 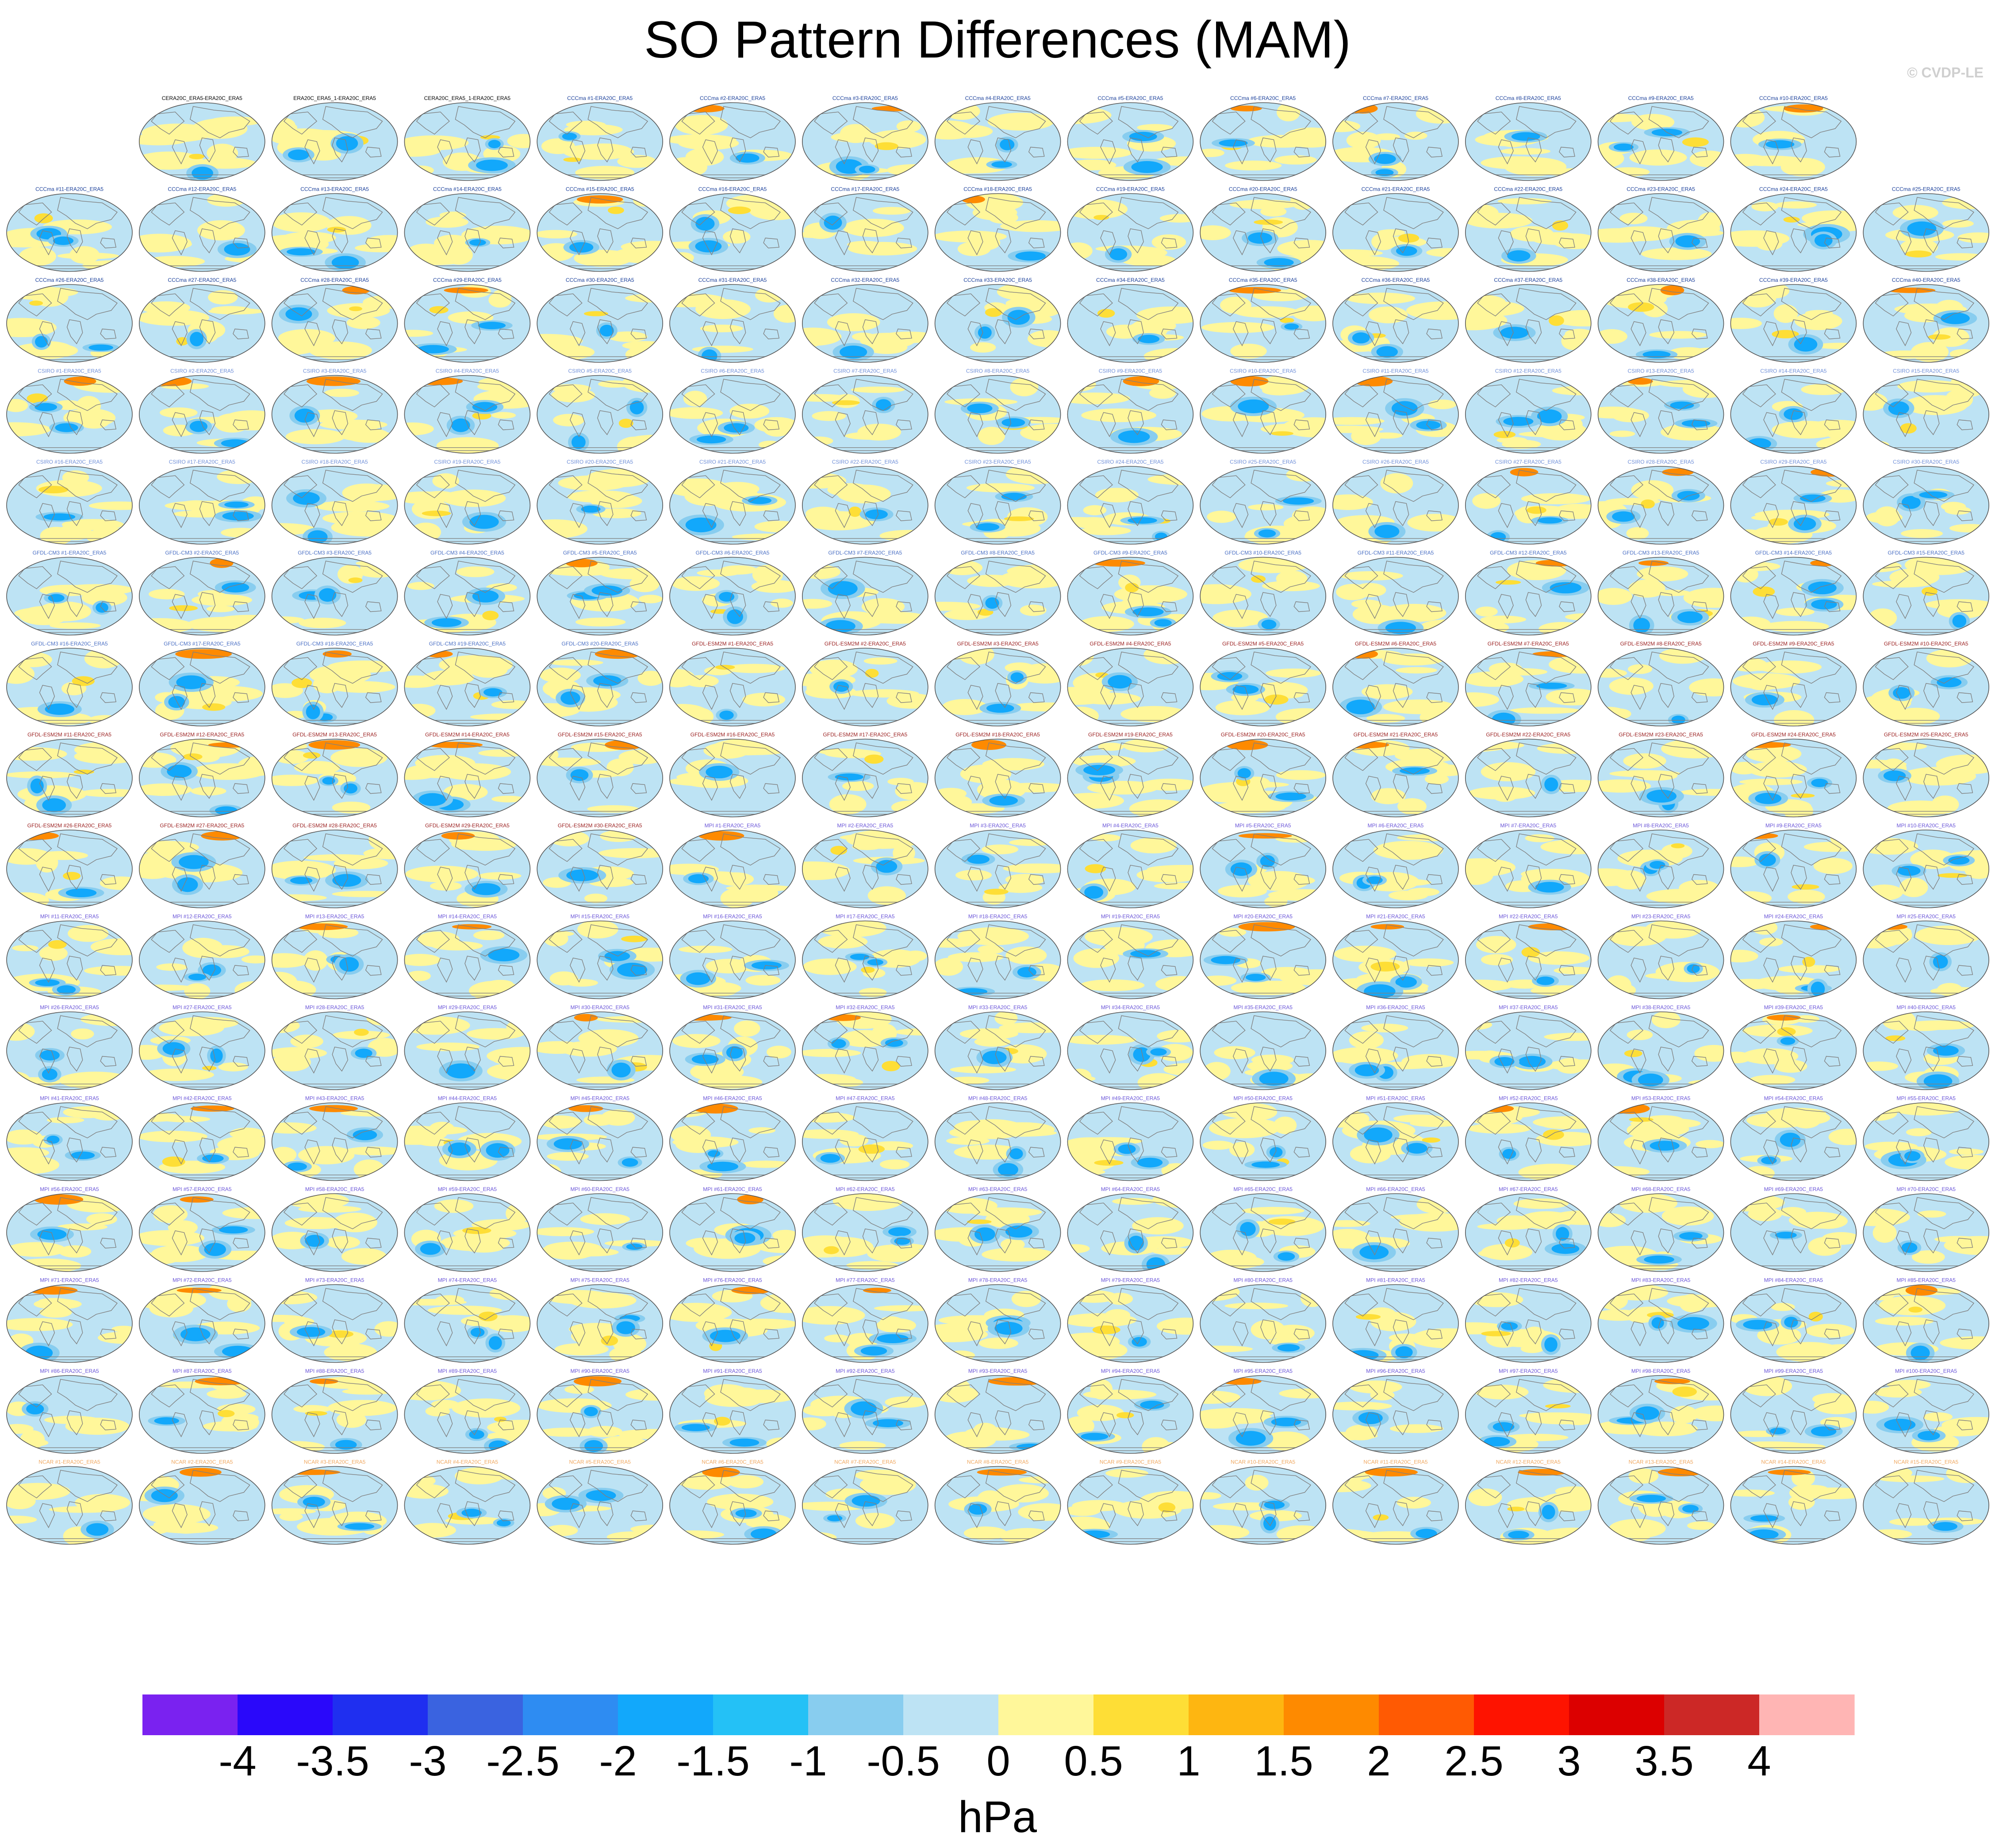 What do you see at coordinates (865, 917) in the screenshot?
I see `panel-label: MPI #17-ERA20C_ERA5` at bounding box center [865, 917].